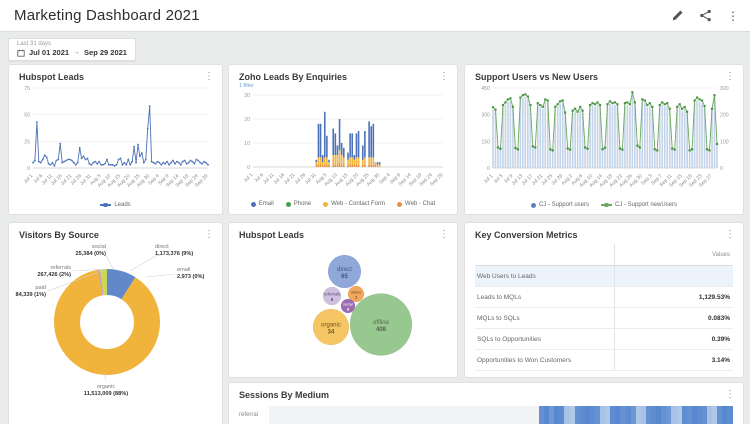 The image size is (750, 424). Describe the element at coordinates (356, 294) in the screenshot. I see `bubble-others` at that location.